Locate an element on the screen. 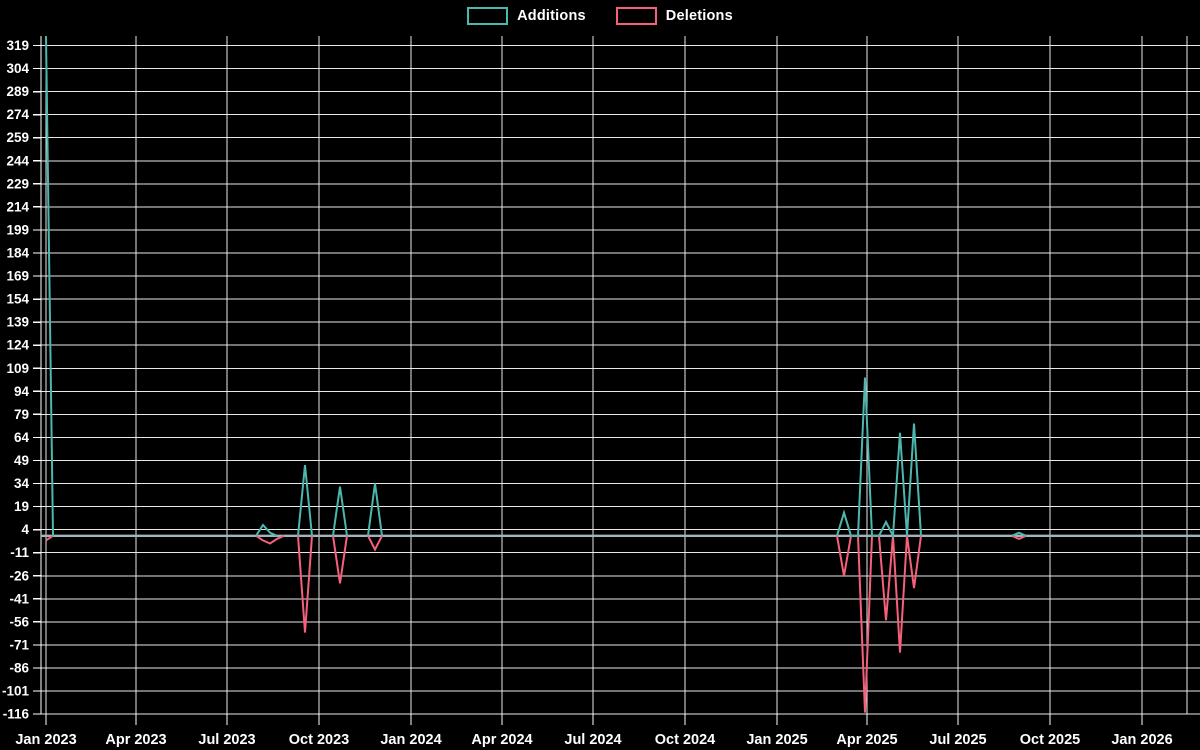  x-tick-label: Apr 2023 is located at coordinates (135, 740).